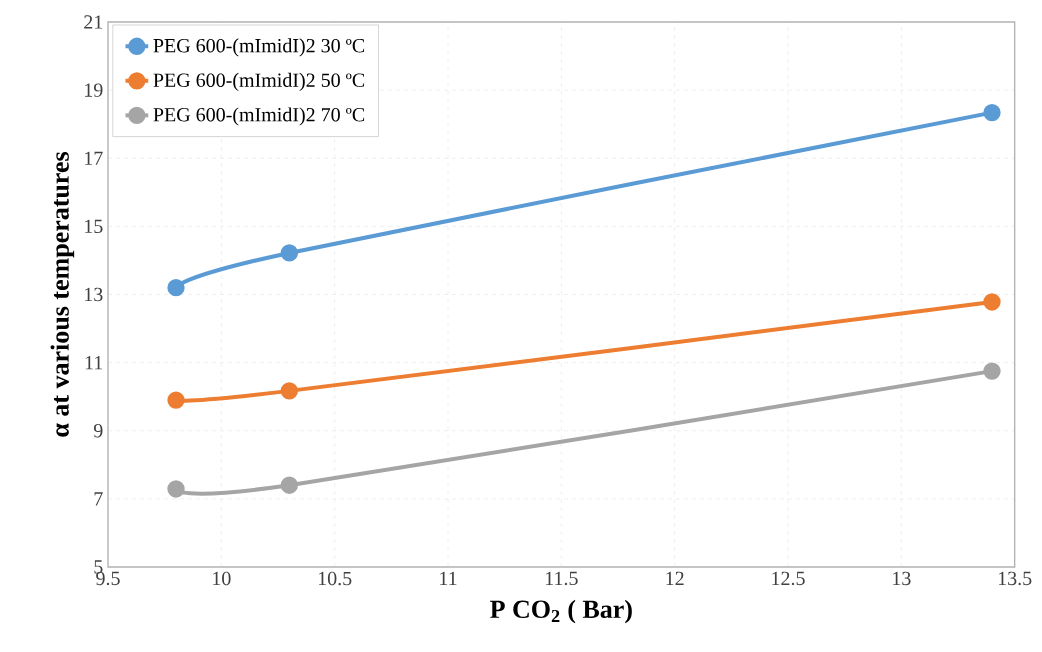  What do you see at coordinates (259, 116) in the screenshot?
I see `legend-label: PEG 600-(mImidI)2 70 ºC` at bounding box center [259, 116].